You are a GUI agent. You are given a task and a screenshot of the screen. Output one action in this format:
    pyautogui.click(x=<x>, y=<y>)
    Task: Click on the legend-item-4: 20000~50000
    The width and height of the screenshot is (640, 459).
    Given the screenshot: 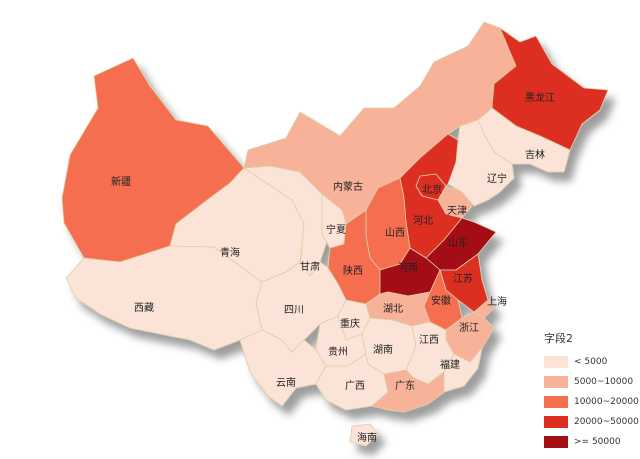 What is the action you would take?
    pyautogui.click(x=590, y=422)
    